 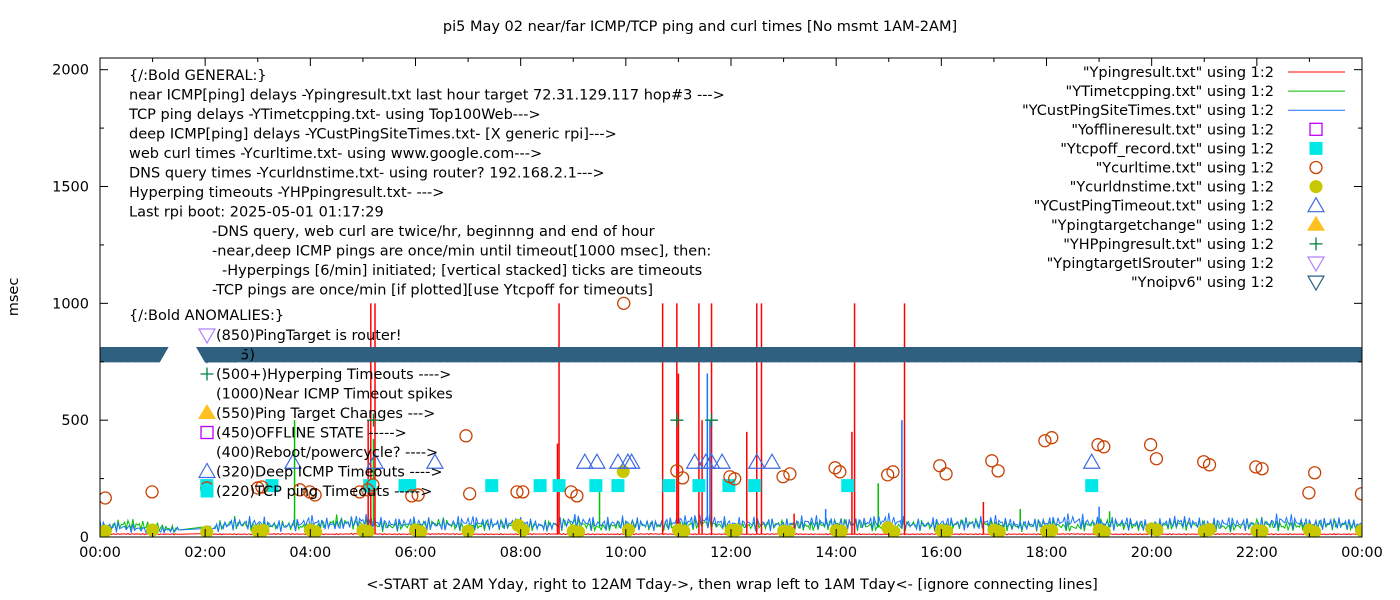 What do you see at coordinates (941, 553) in the screenshot?
I see `x-tick-label: 16:00` at bounding box center [941, 553].